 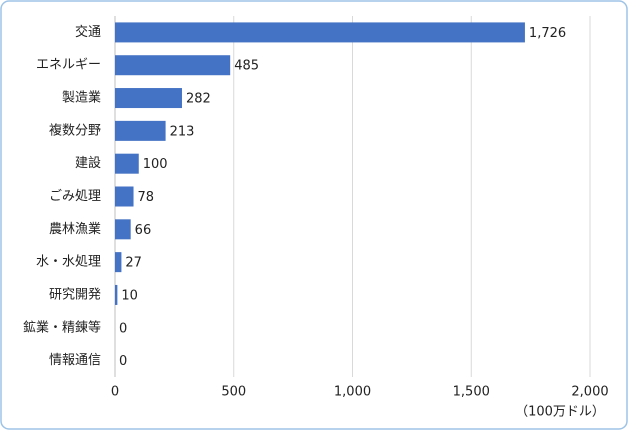 What do you see at coordinates (88, 163) in the screenshot?
I see `y-tick-label: 建設` at bounding box center [88, 163].